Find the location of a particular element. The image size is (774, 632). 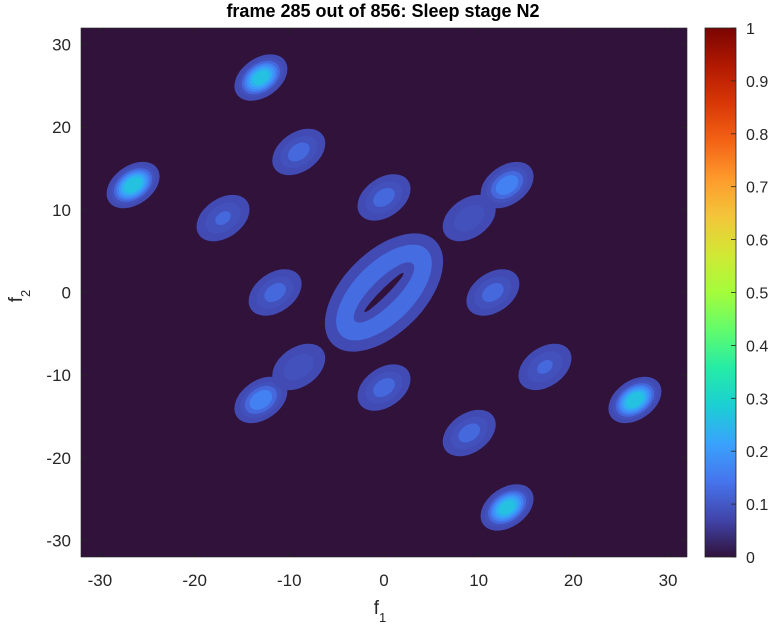

colorbar-gradient is located at coordinates (720, 292).